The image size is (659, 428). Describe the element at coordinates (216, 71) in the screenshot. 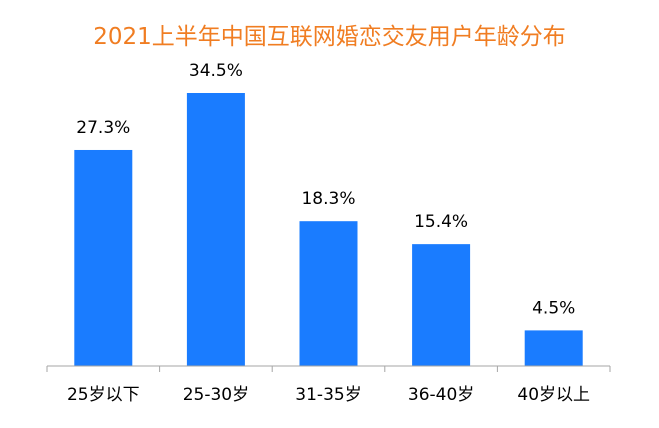

I see `data-label-2: 34.5%` at that location.